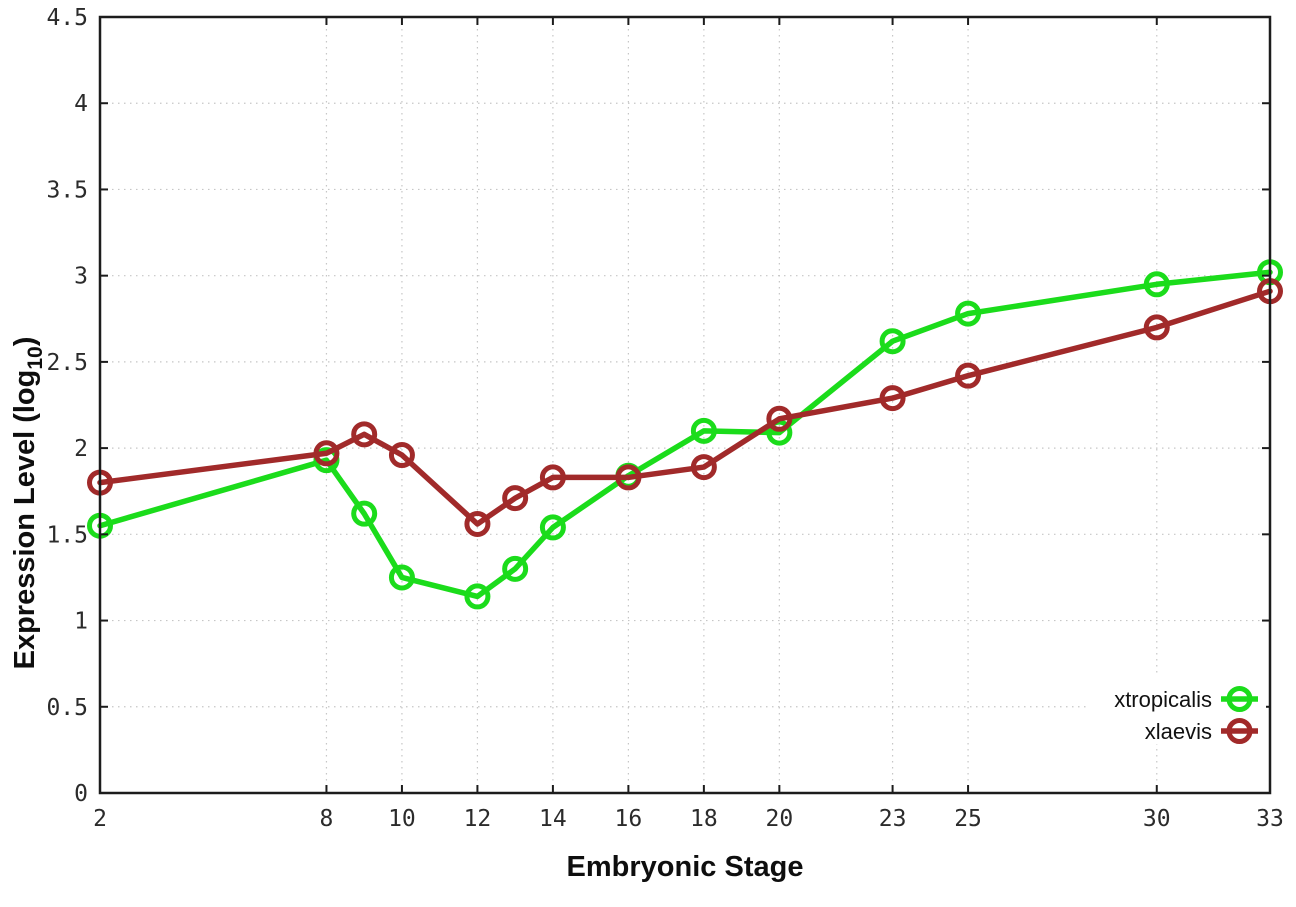 This screenshot has height=907, width=1296. I want to click on y-tick-label: 4.5, so click(67, 18).